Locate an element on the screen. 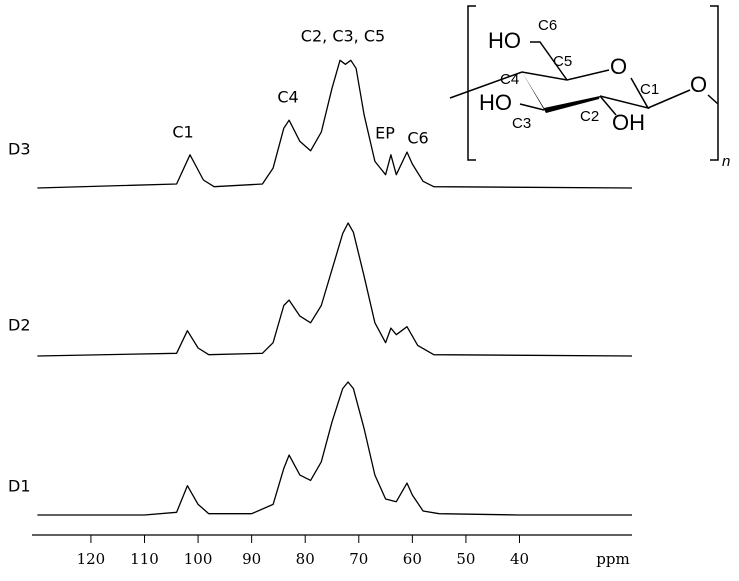 The width and height of the screenshot is (739, 581). label: C4 is located at coordinates (509, 79).